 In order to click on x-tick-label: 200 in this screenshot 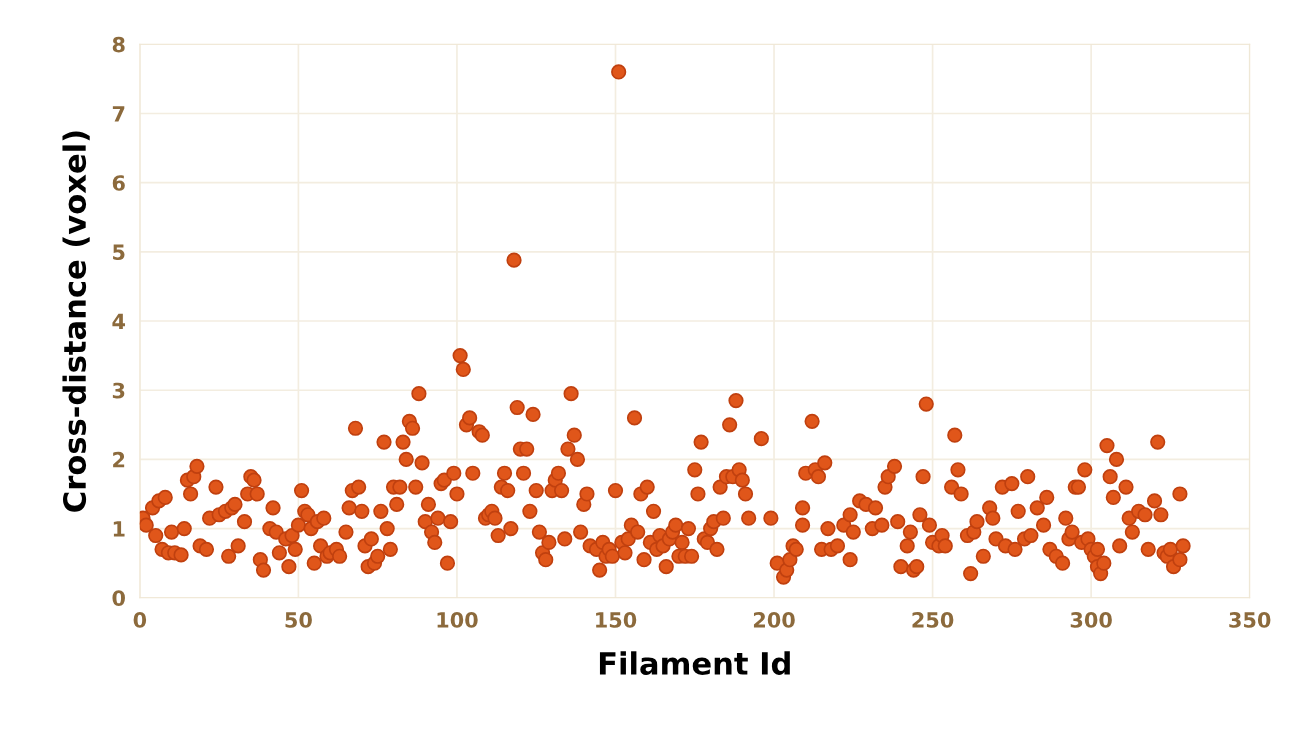, I will do `click(774, 620)`.